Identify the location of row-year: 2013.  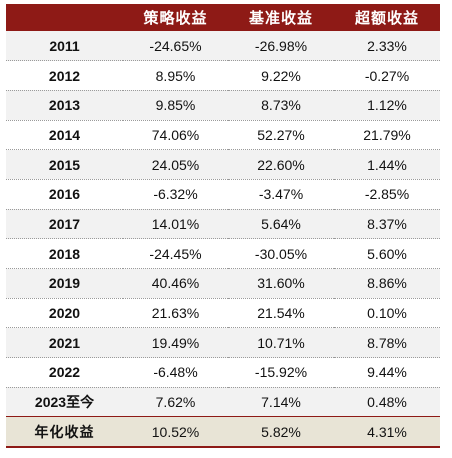
(64, 105).